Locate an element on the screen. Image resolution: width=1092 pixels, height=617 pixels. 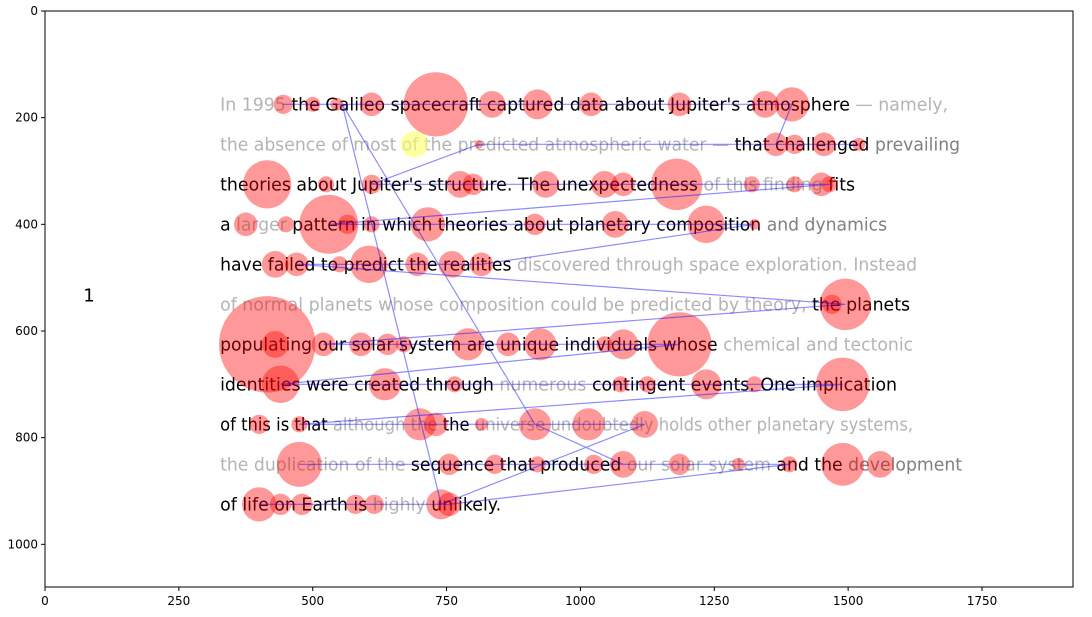
x-tick-label: 1000 is located at coordinates (580, 601).